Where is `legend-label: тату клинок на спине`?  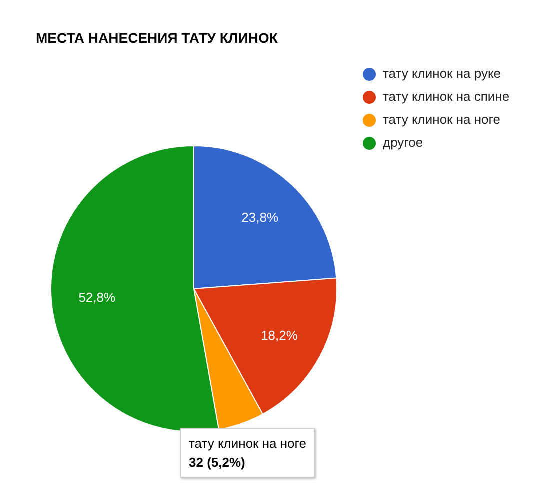 legend-label: тату клинок на спине is located at coordinates (446, 97).